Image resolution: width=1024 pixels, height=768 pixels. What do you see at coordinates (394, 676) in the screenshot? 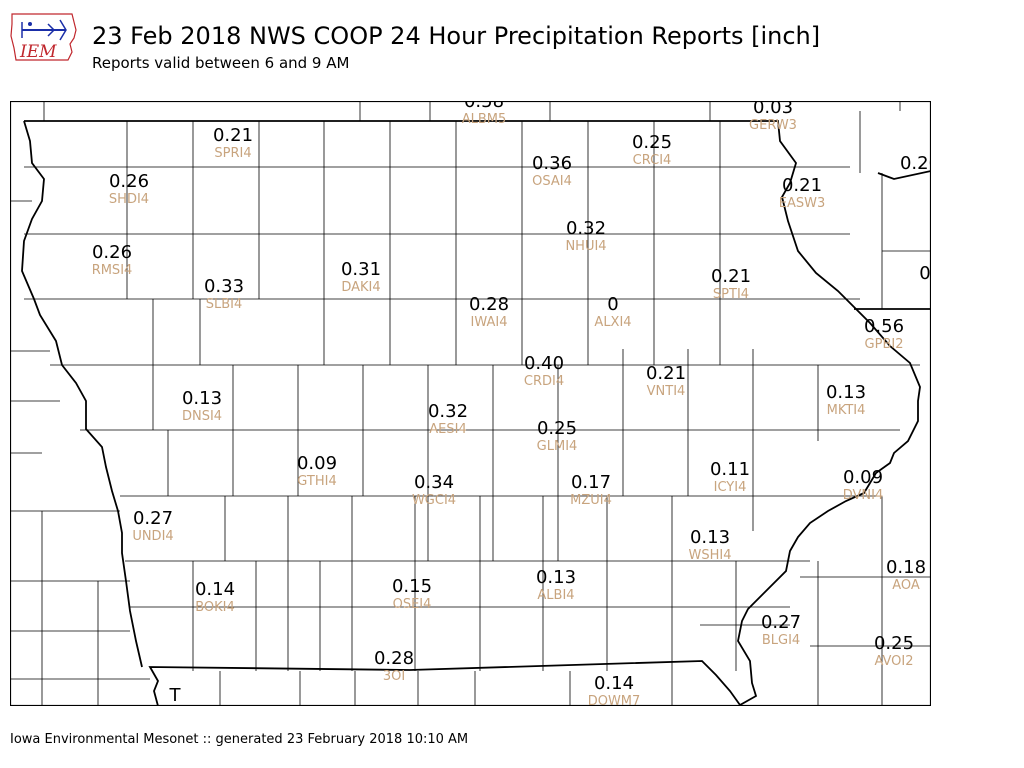
I see `station-id: 3OI` at bounding box center [394, 676].